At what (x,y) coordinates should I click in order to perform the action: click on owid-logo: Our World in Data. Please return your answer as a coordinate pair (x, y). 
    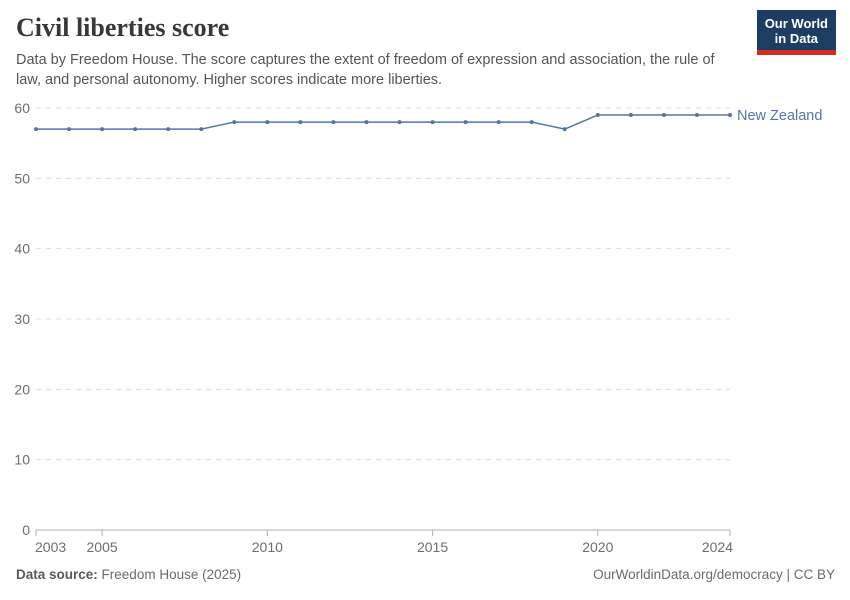
    Looking at the image, I should click on (796, 32).